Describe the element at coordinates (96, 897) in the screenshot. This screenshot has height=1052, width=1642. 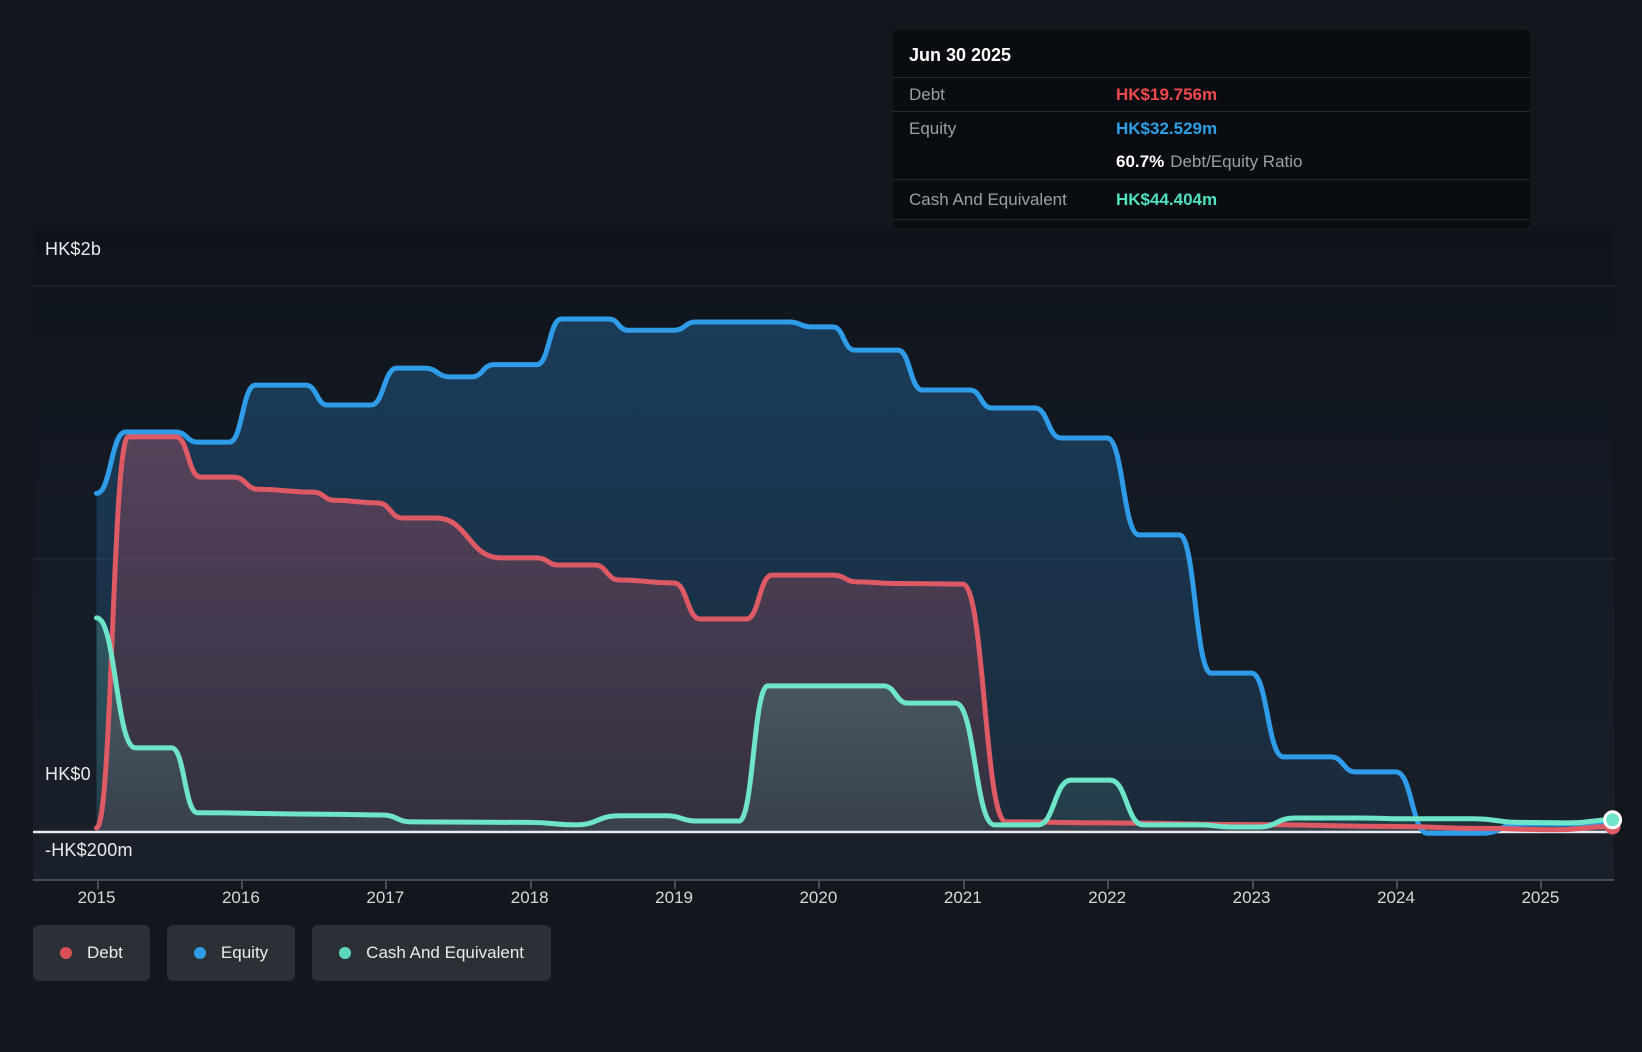
I see `x-axis-year-label: 2015` at that location.